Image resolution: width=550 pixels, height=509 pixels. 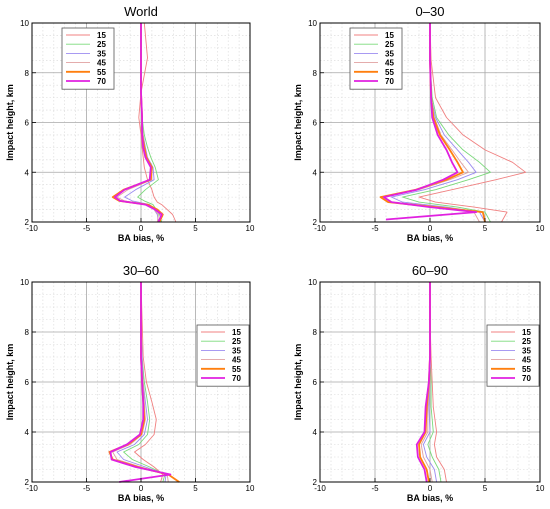 What do you see at coordinates (430, 11) in the screenshot?
I see `panel-title: 0–30` at bounding box center [430, 11].